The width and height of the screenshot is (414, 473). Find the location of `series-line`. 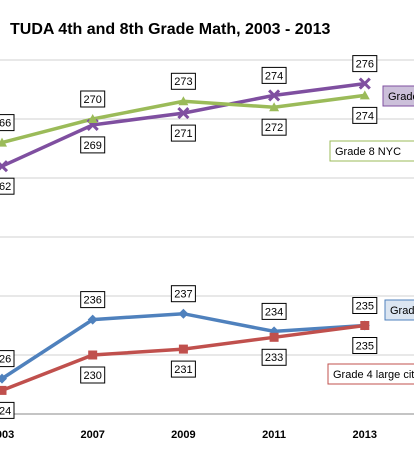

series-line is located at coordinates (183, 358).